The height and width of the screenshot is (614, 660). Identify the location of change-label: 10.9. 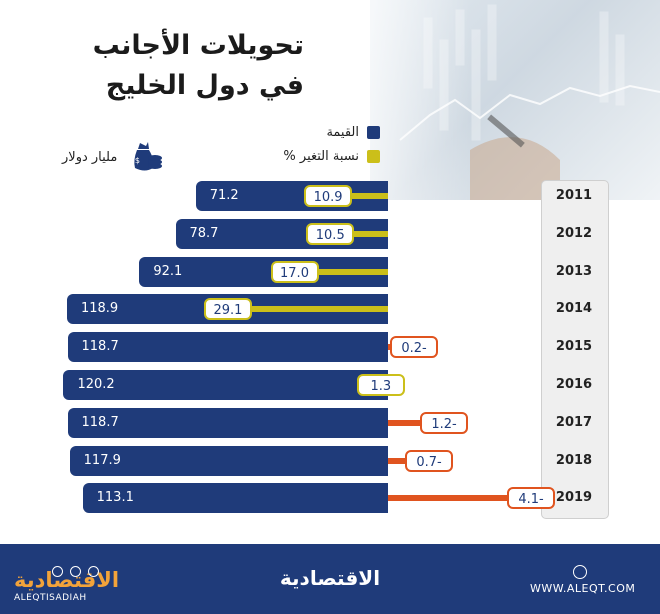
(328, 196).